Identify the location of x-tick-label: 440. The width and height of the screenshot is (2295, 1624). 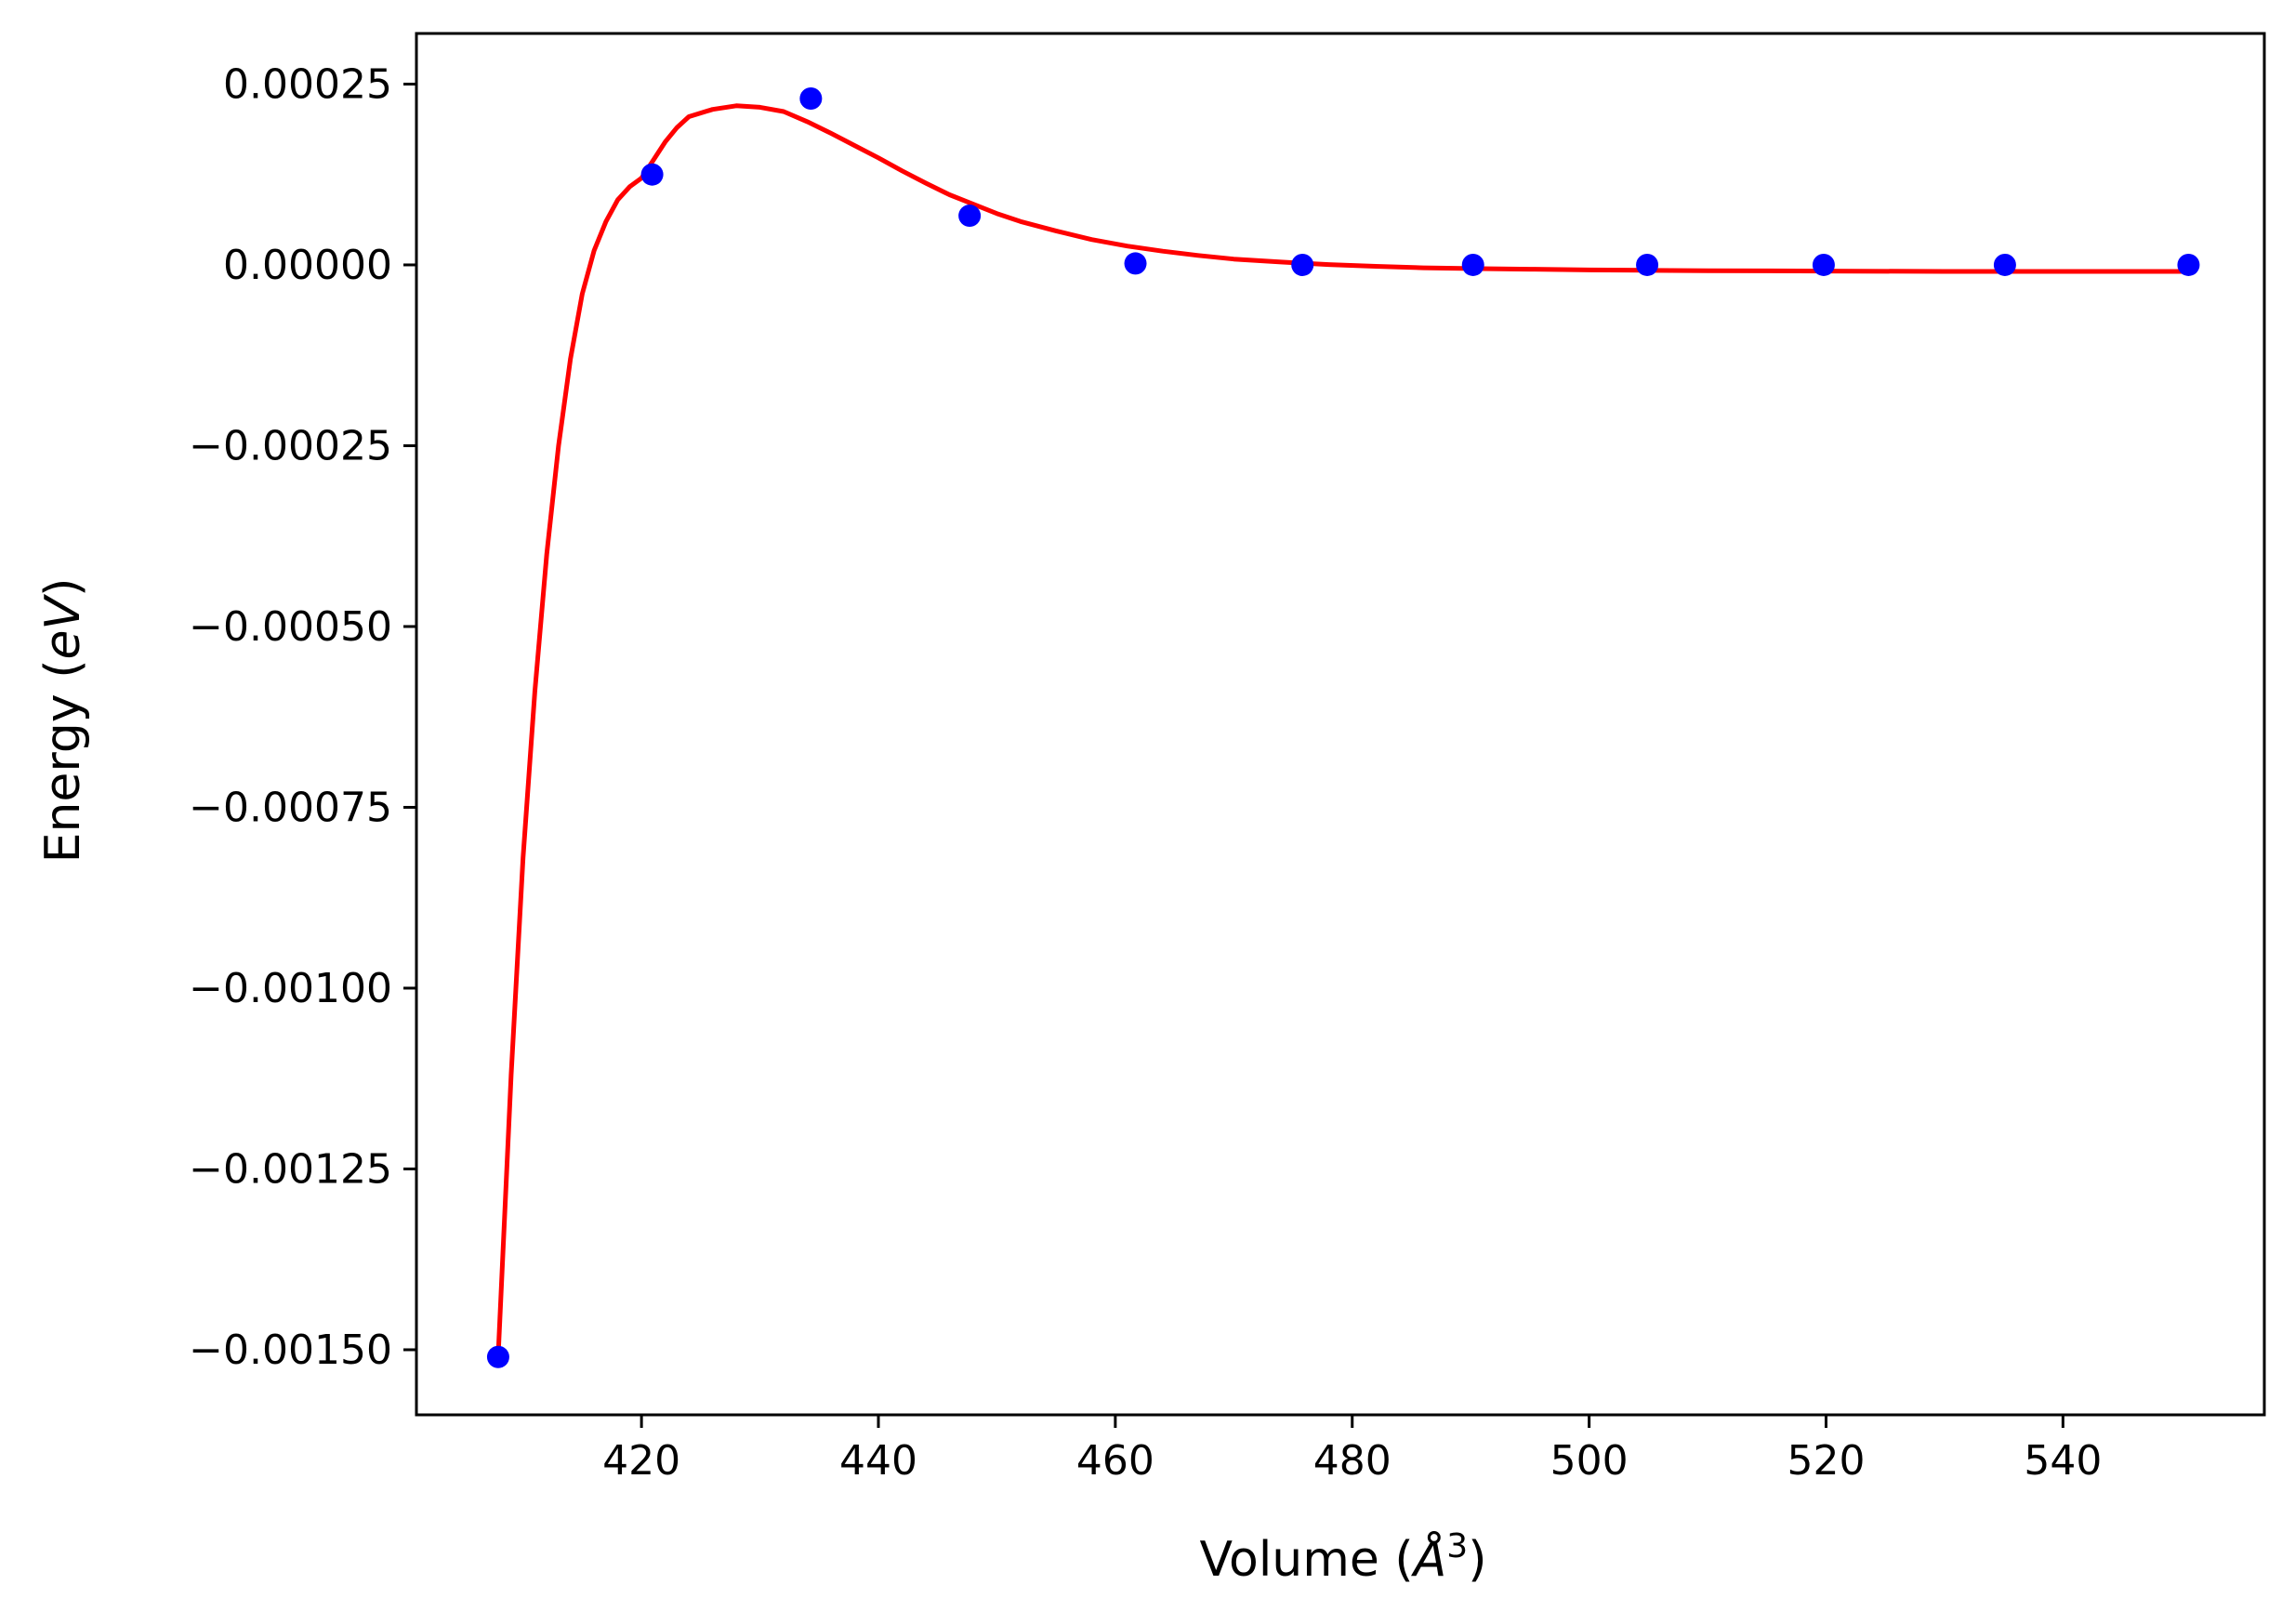
(878, 1461).